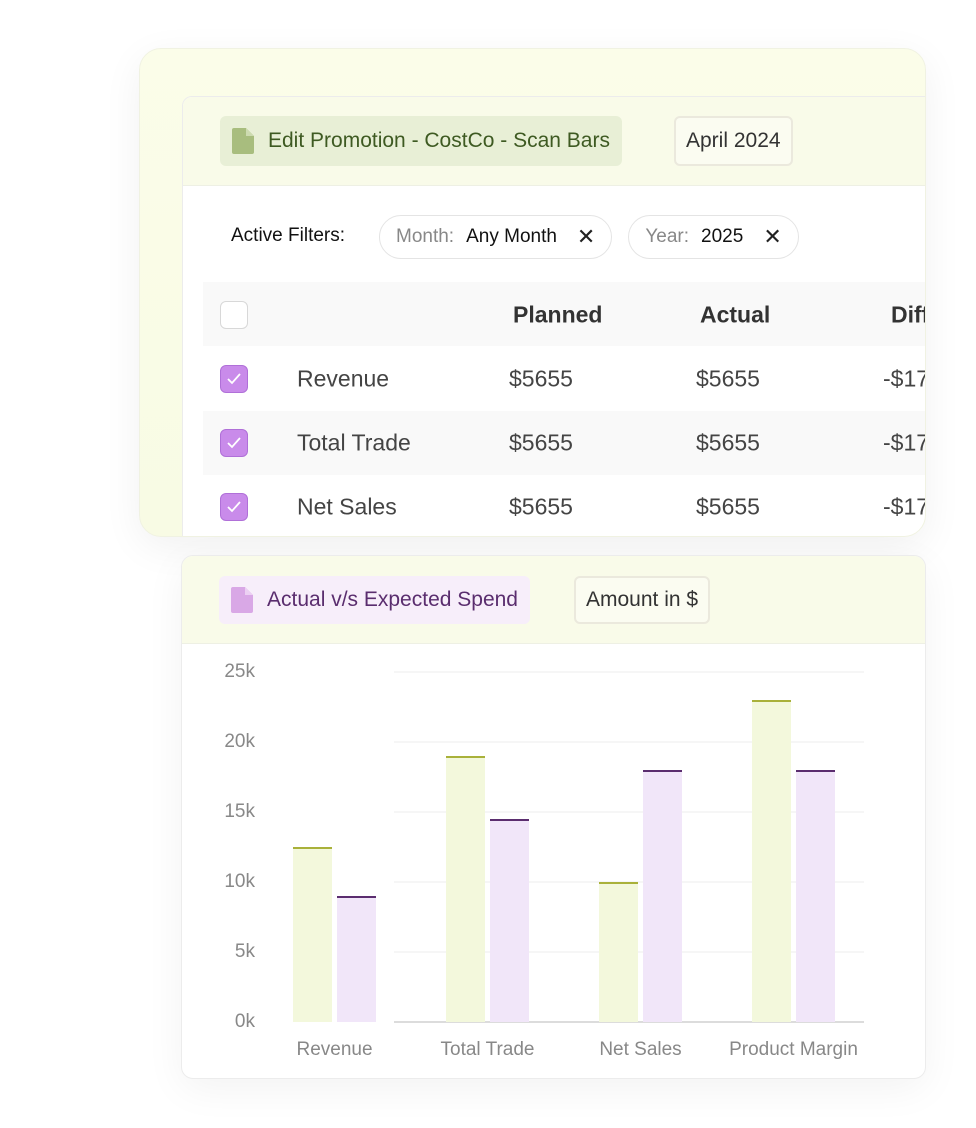  I want to click on badge-text: Amount in $, so click(642, 599).